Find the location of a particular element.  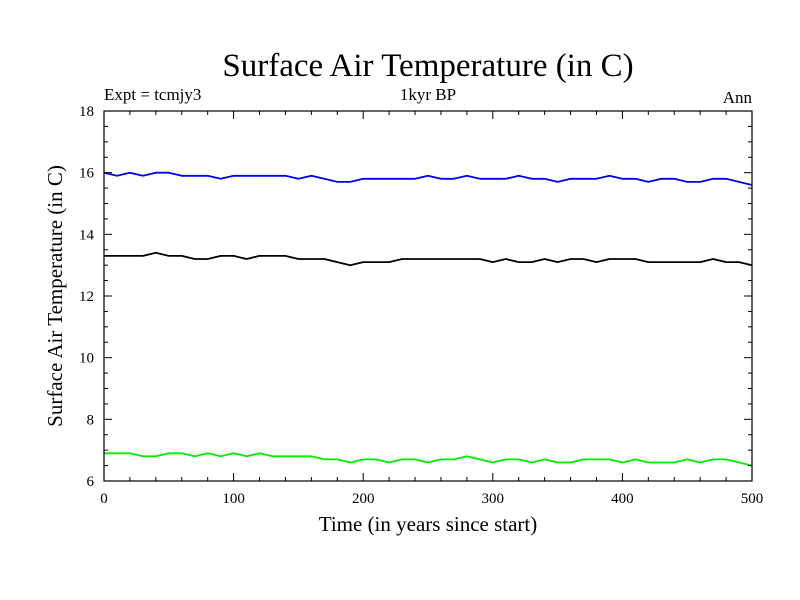

x-tick-label: 0 is located at coordinates (104, 499).